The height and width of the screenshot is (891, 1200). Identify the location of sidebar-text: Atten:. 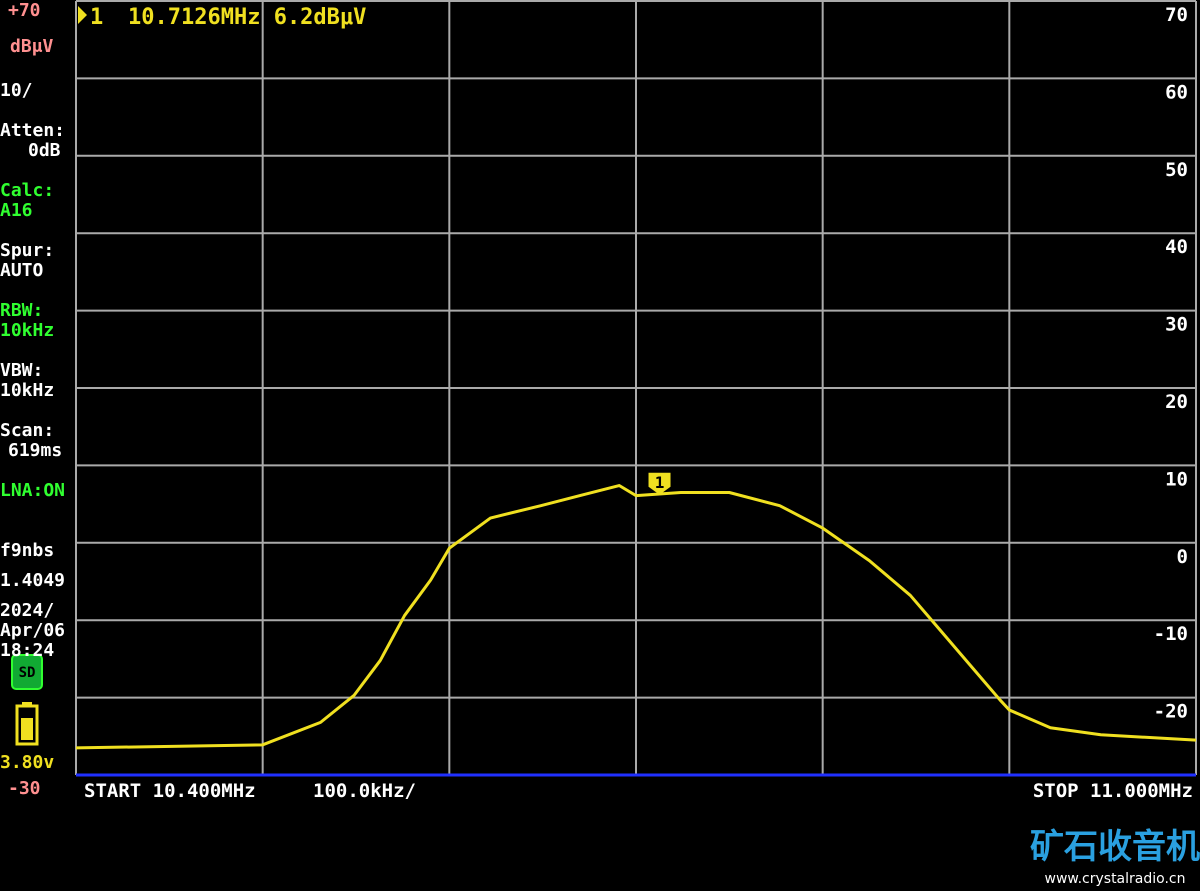
(32, 130).